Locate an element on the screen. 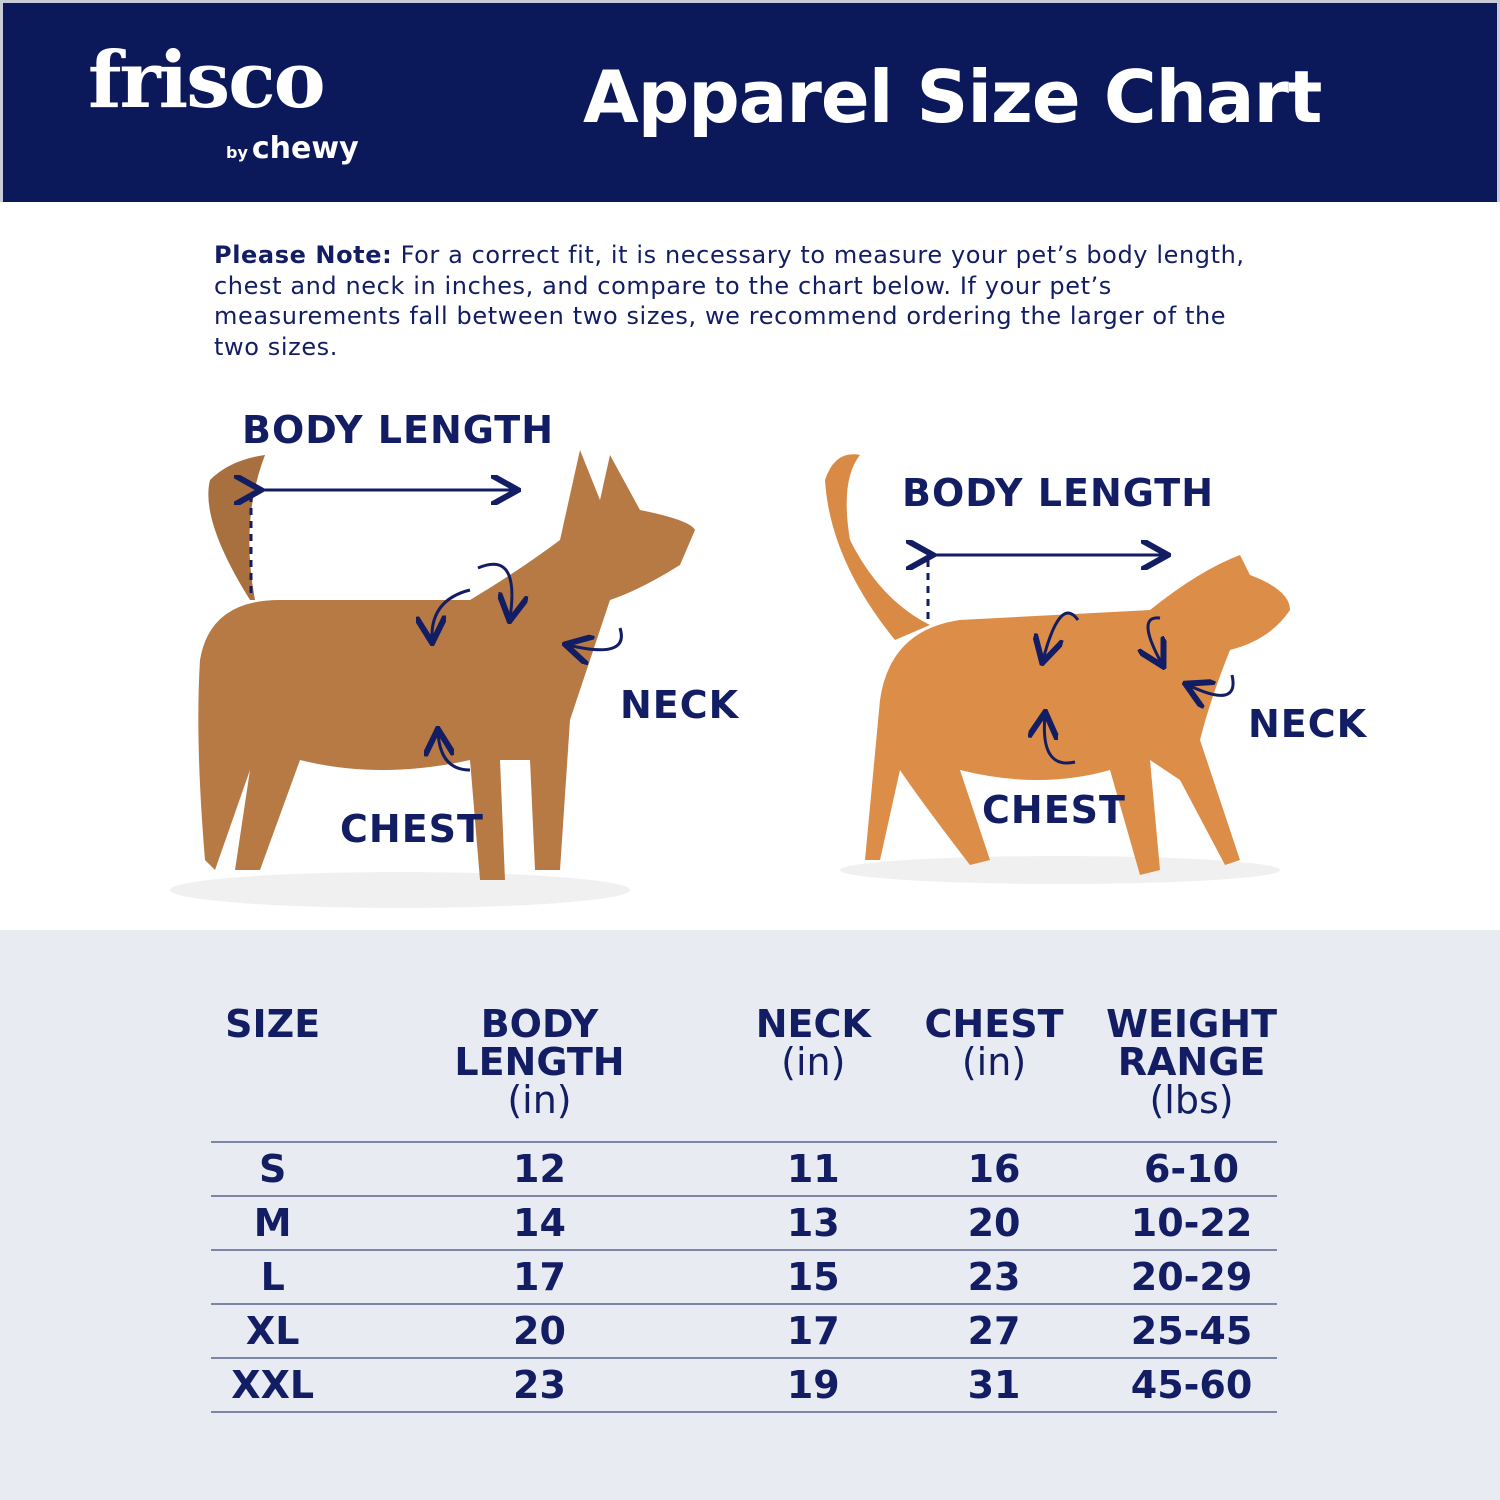 Image resolution: width=1500 pixels, height=1500 pixels. cat-measurement-arrows is located at coordinates (1081, 660).